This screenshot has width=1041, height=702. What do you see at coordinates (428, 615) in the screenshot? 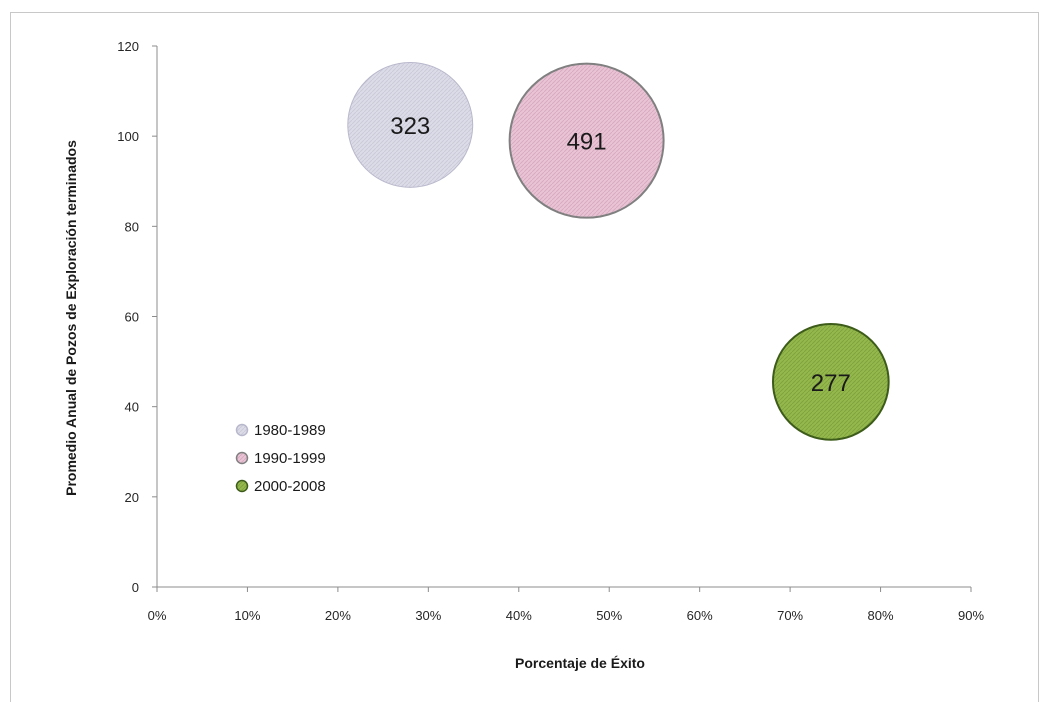
I see `x-tick-label: 30%` at bounding box center [428, 615].